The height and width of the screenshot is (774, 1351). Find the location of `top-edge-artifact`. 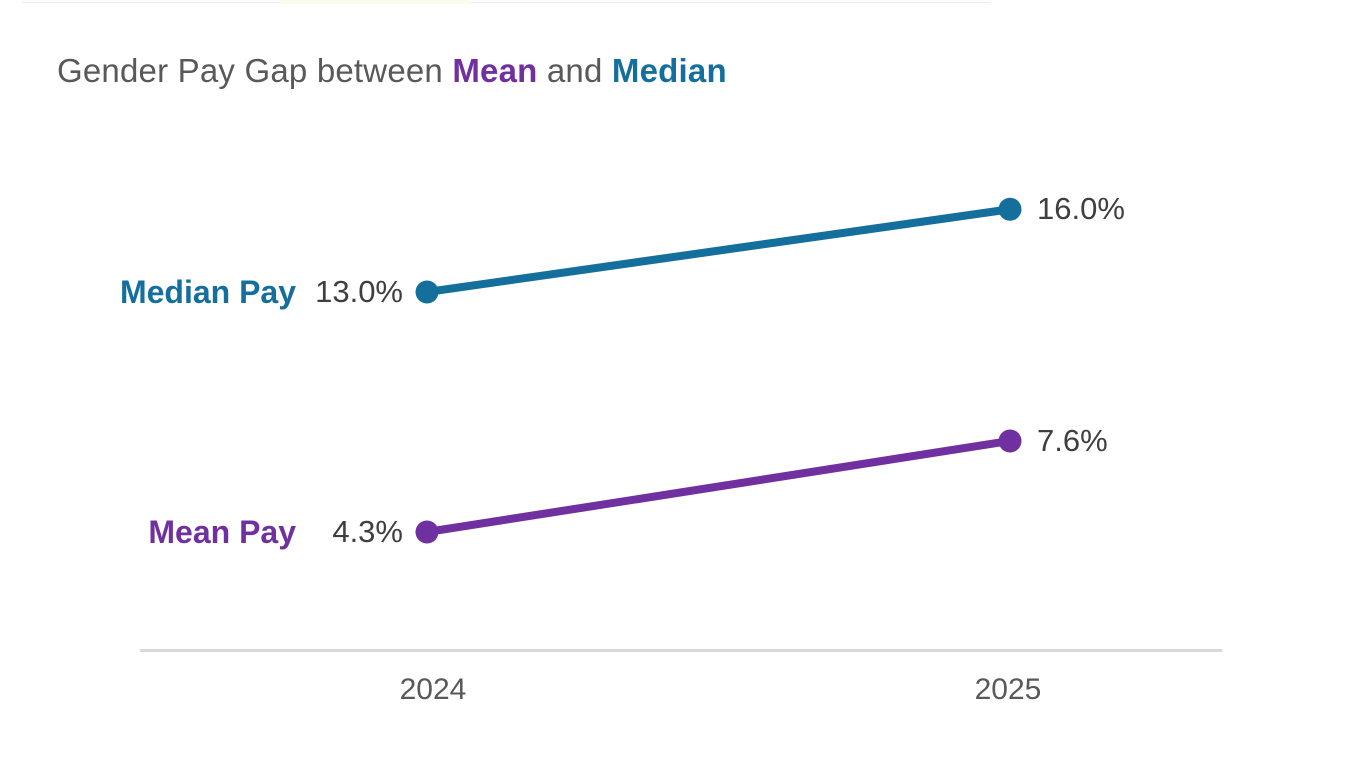

top-edge-artifact is located at coordinates (675, 2).